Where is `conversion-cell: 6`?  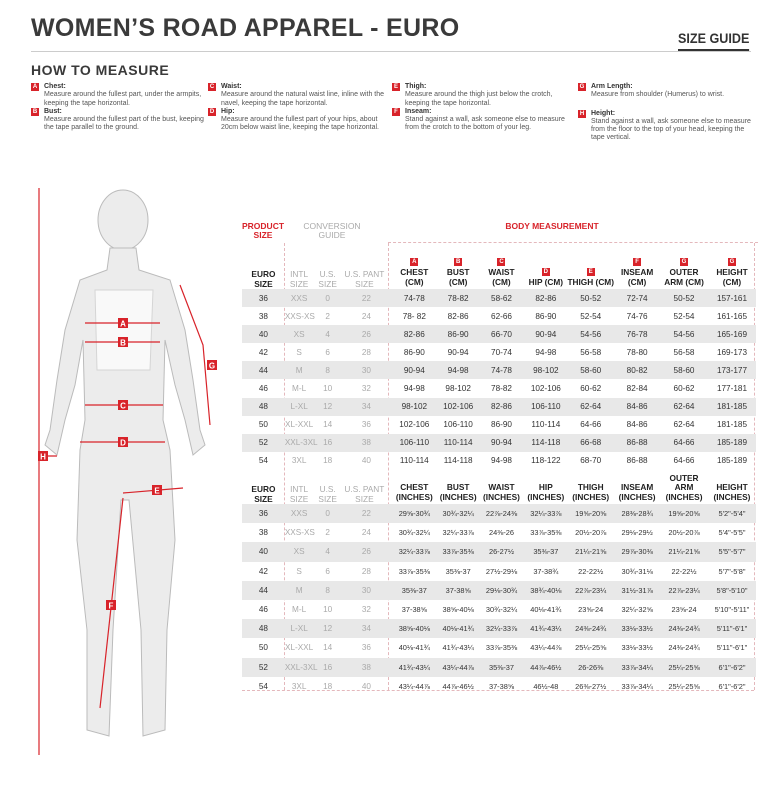 conversion-cell: 6 is located at coordinates (327, 352).